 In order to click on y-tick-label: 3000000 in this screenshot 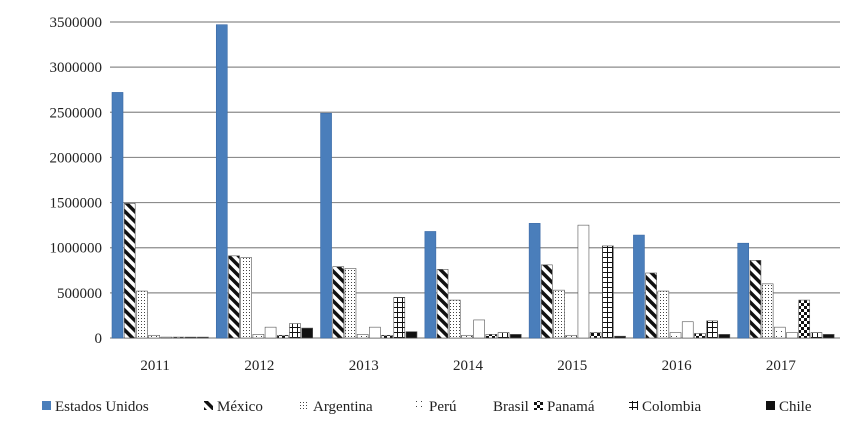, I will do `click(76, 68)`.